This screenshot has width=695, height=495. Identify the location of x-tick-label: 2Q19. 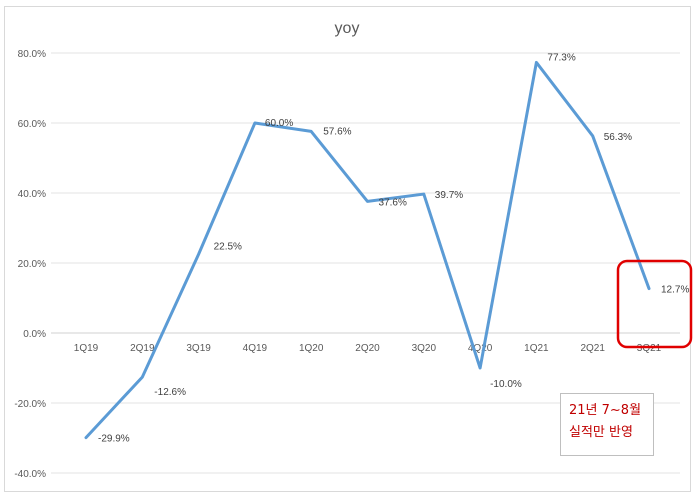
(142, 348).